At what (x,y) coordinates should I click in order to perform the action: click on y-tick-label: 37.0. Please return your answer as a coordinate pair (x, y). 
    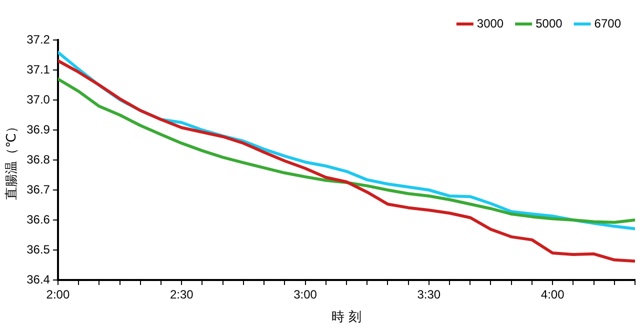
    Looking at the image, I should click on (38, 99).